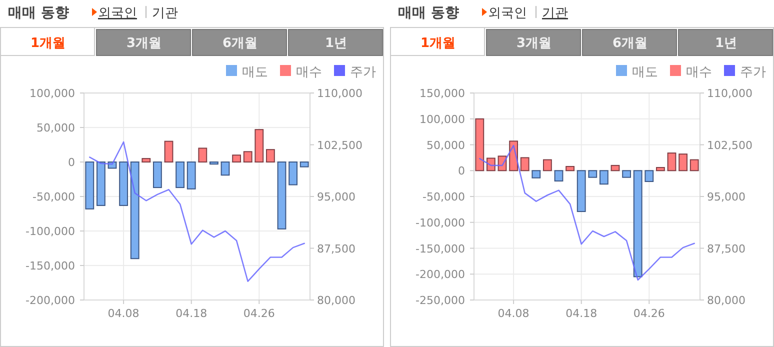 This screenshot has width=774, height=347. I want to click on y-tick-label: 150,000, so click(442, 93).